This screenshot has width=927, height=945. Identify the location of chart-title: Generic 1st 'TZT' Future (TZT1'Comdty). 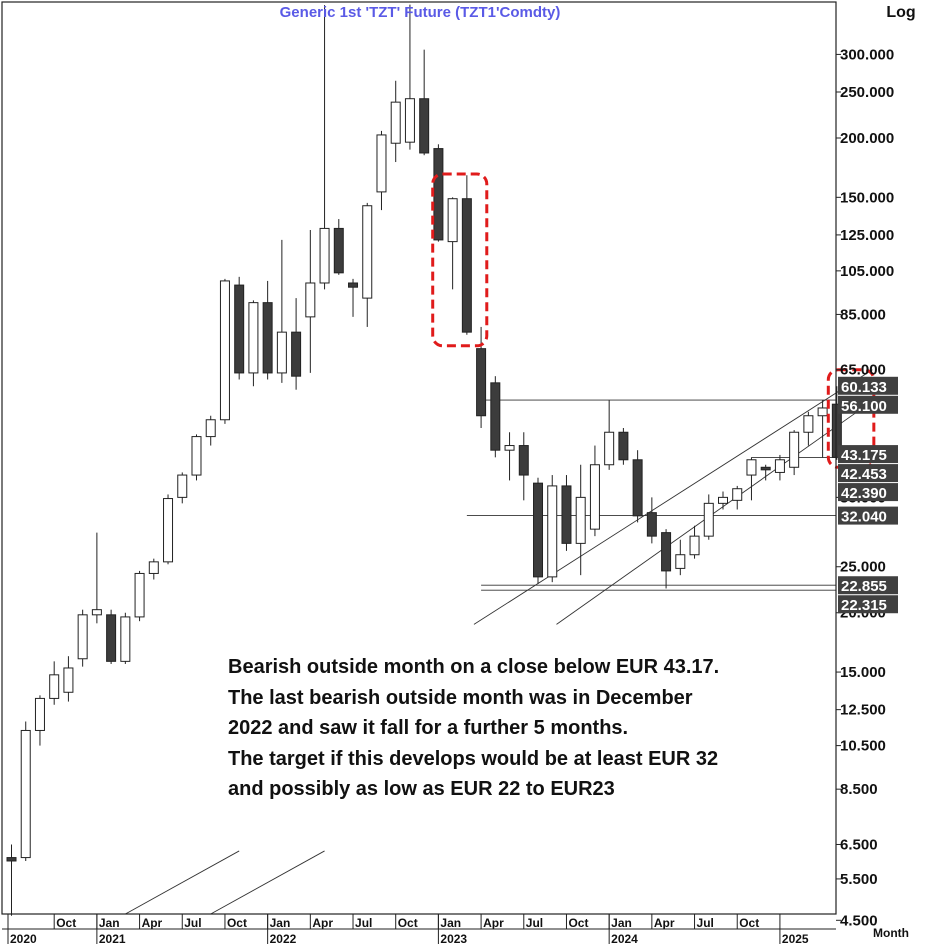
(420, 12).